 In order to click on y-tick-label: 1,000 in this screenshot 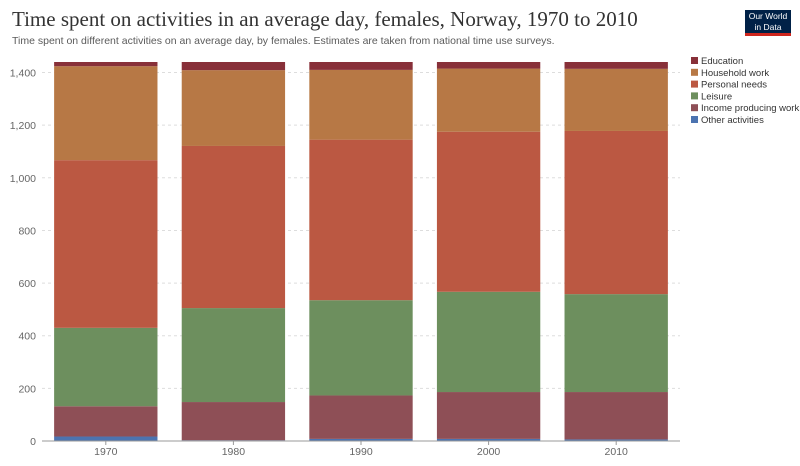, I will do `click(23, 179)`.